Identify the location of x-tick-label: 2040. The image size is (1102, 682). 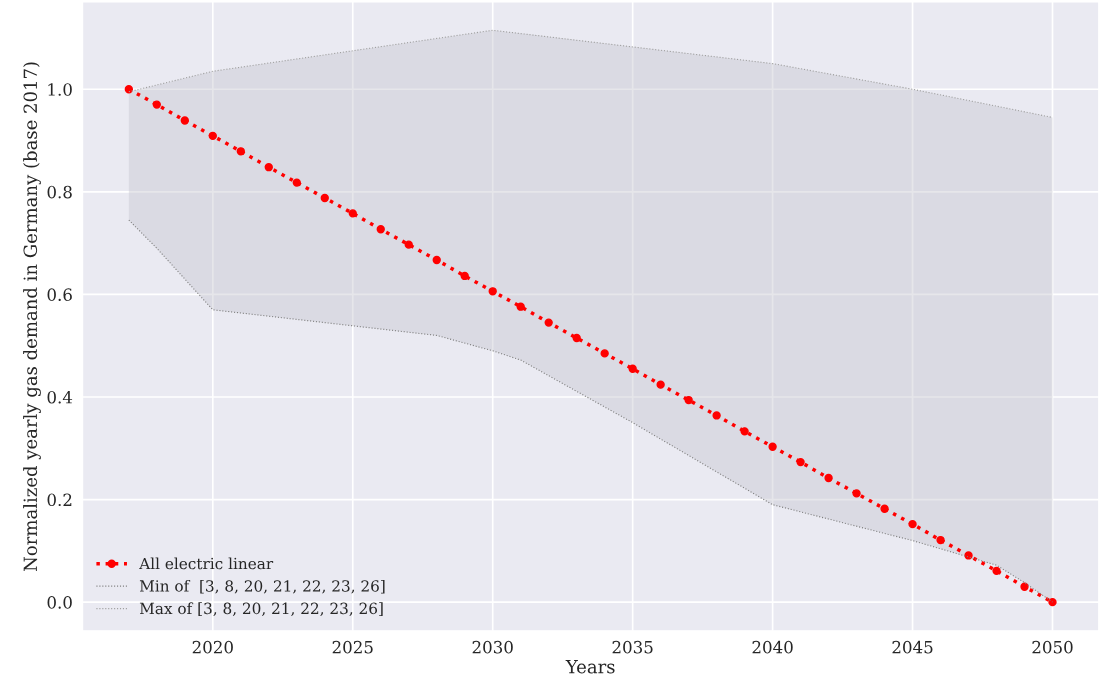
(772, 647).